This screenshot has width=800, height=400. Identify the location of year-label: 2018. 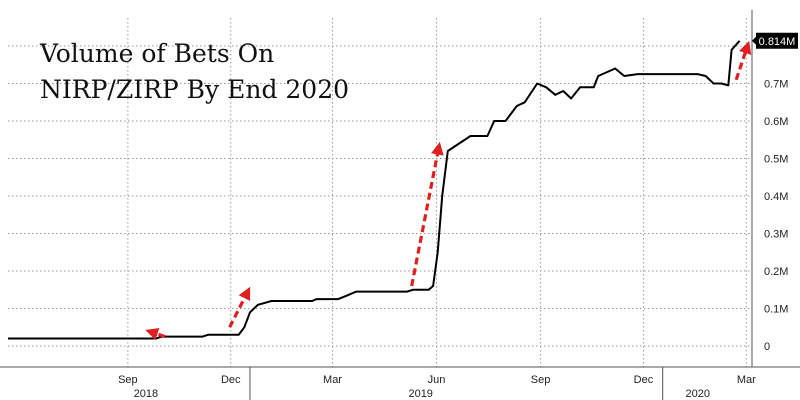
(146, 394).